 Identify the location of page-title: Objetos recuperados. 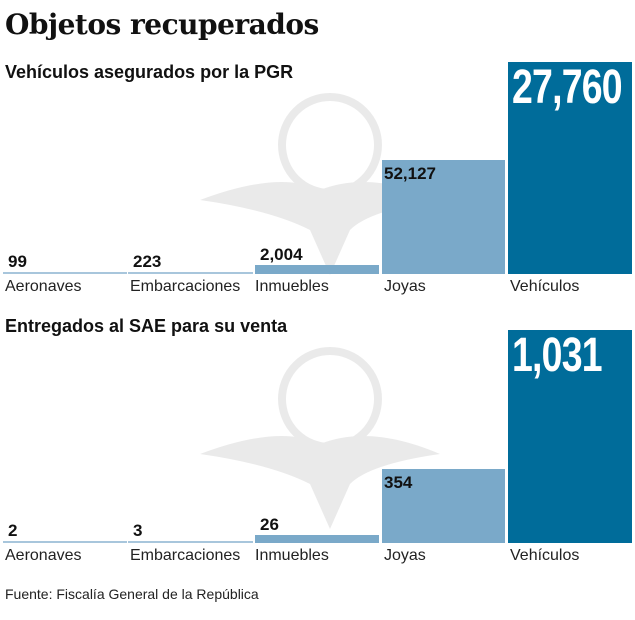
(162, 24).